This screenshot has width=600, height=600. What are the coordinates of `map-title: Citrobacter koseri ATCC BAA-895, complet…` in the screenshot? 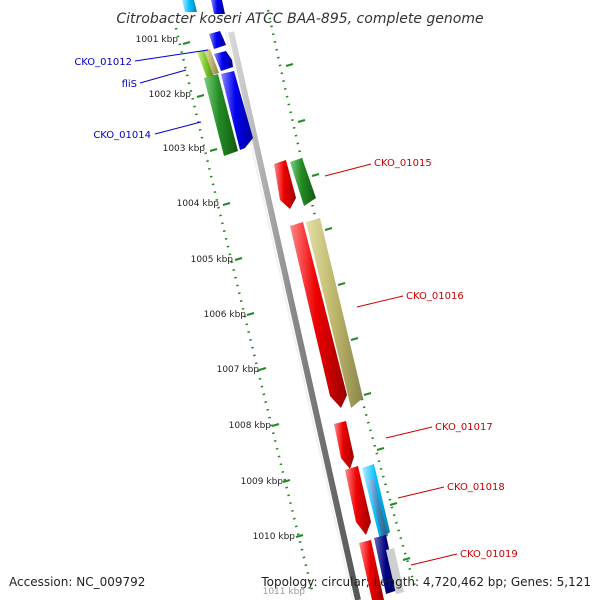 It's located at (299, 19).